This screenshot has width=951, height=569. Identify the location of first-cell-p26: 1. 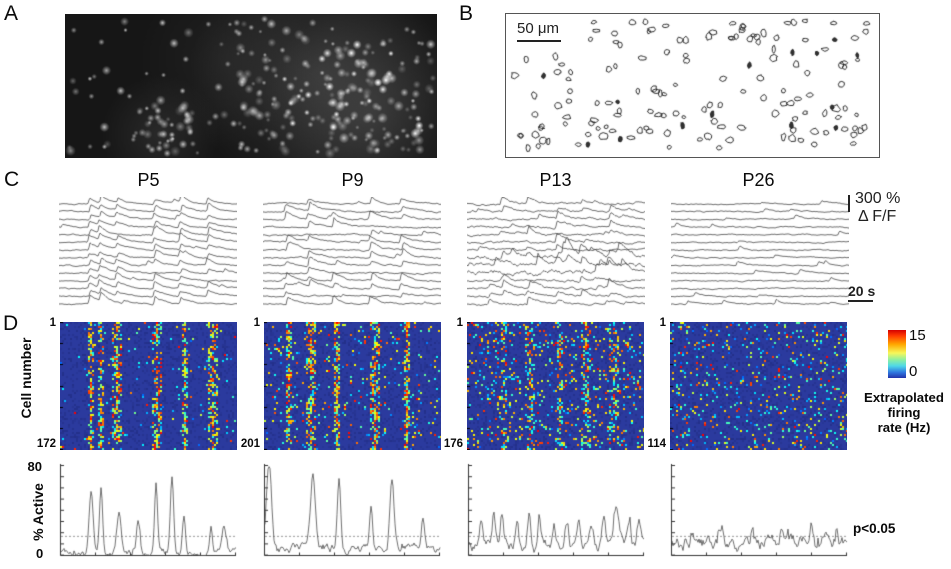
(662, 323).